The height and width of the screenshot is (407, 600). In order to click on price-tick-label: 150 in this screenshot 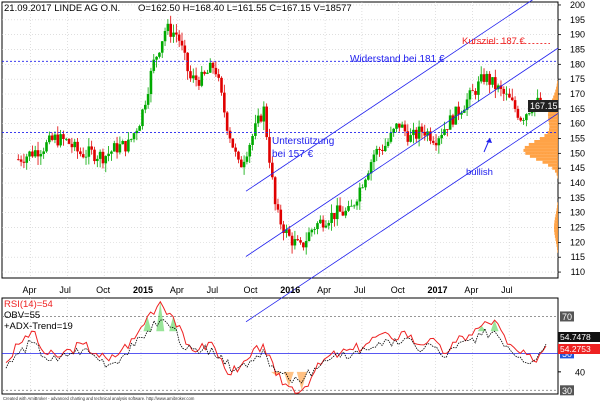, I will do `click(577, 153)`.